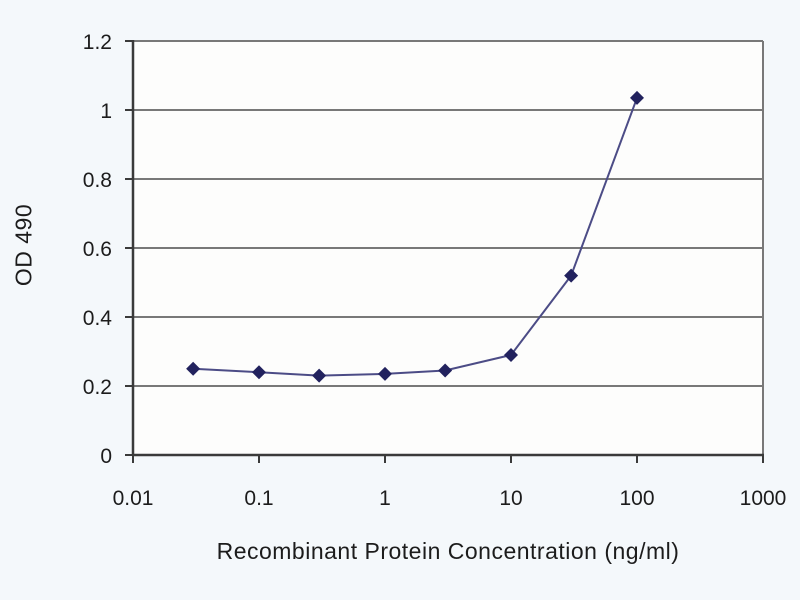 Image resolution: width=800 pixels, height=600 pixels. I want to click on y-tick-label: 1, so click(106, 111).